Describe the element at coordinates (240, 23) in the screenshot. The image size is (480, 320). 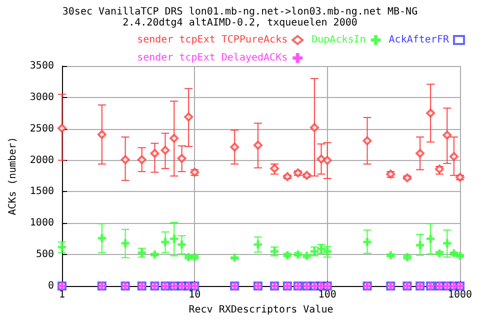
I see `chart-subtitle: 2.4.20dtg4 altAIMD-0.2, txqueuelen 2000` at that location.